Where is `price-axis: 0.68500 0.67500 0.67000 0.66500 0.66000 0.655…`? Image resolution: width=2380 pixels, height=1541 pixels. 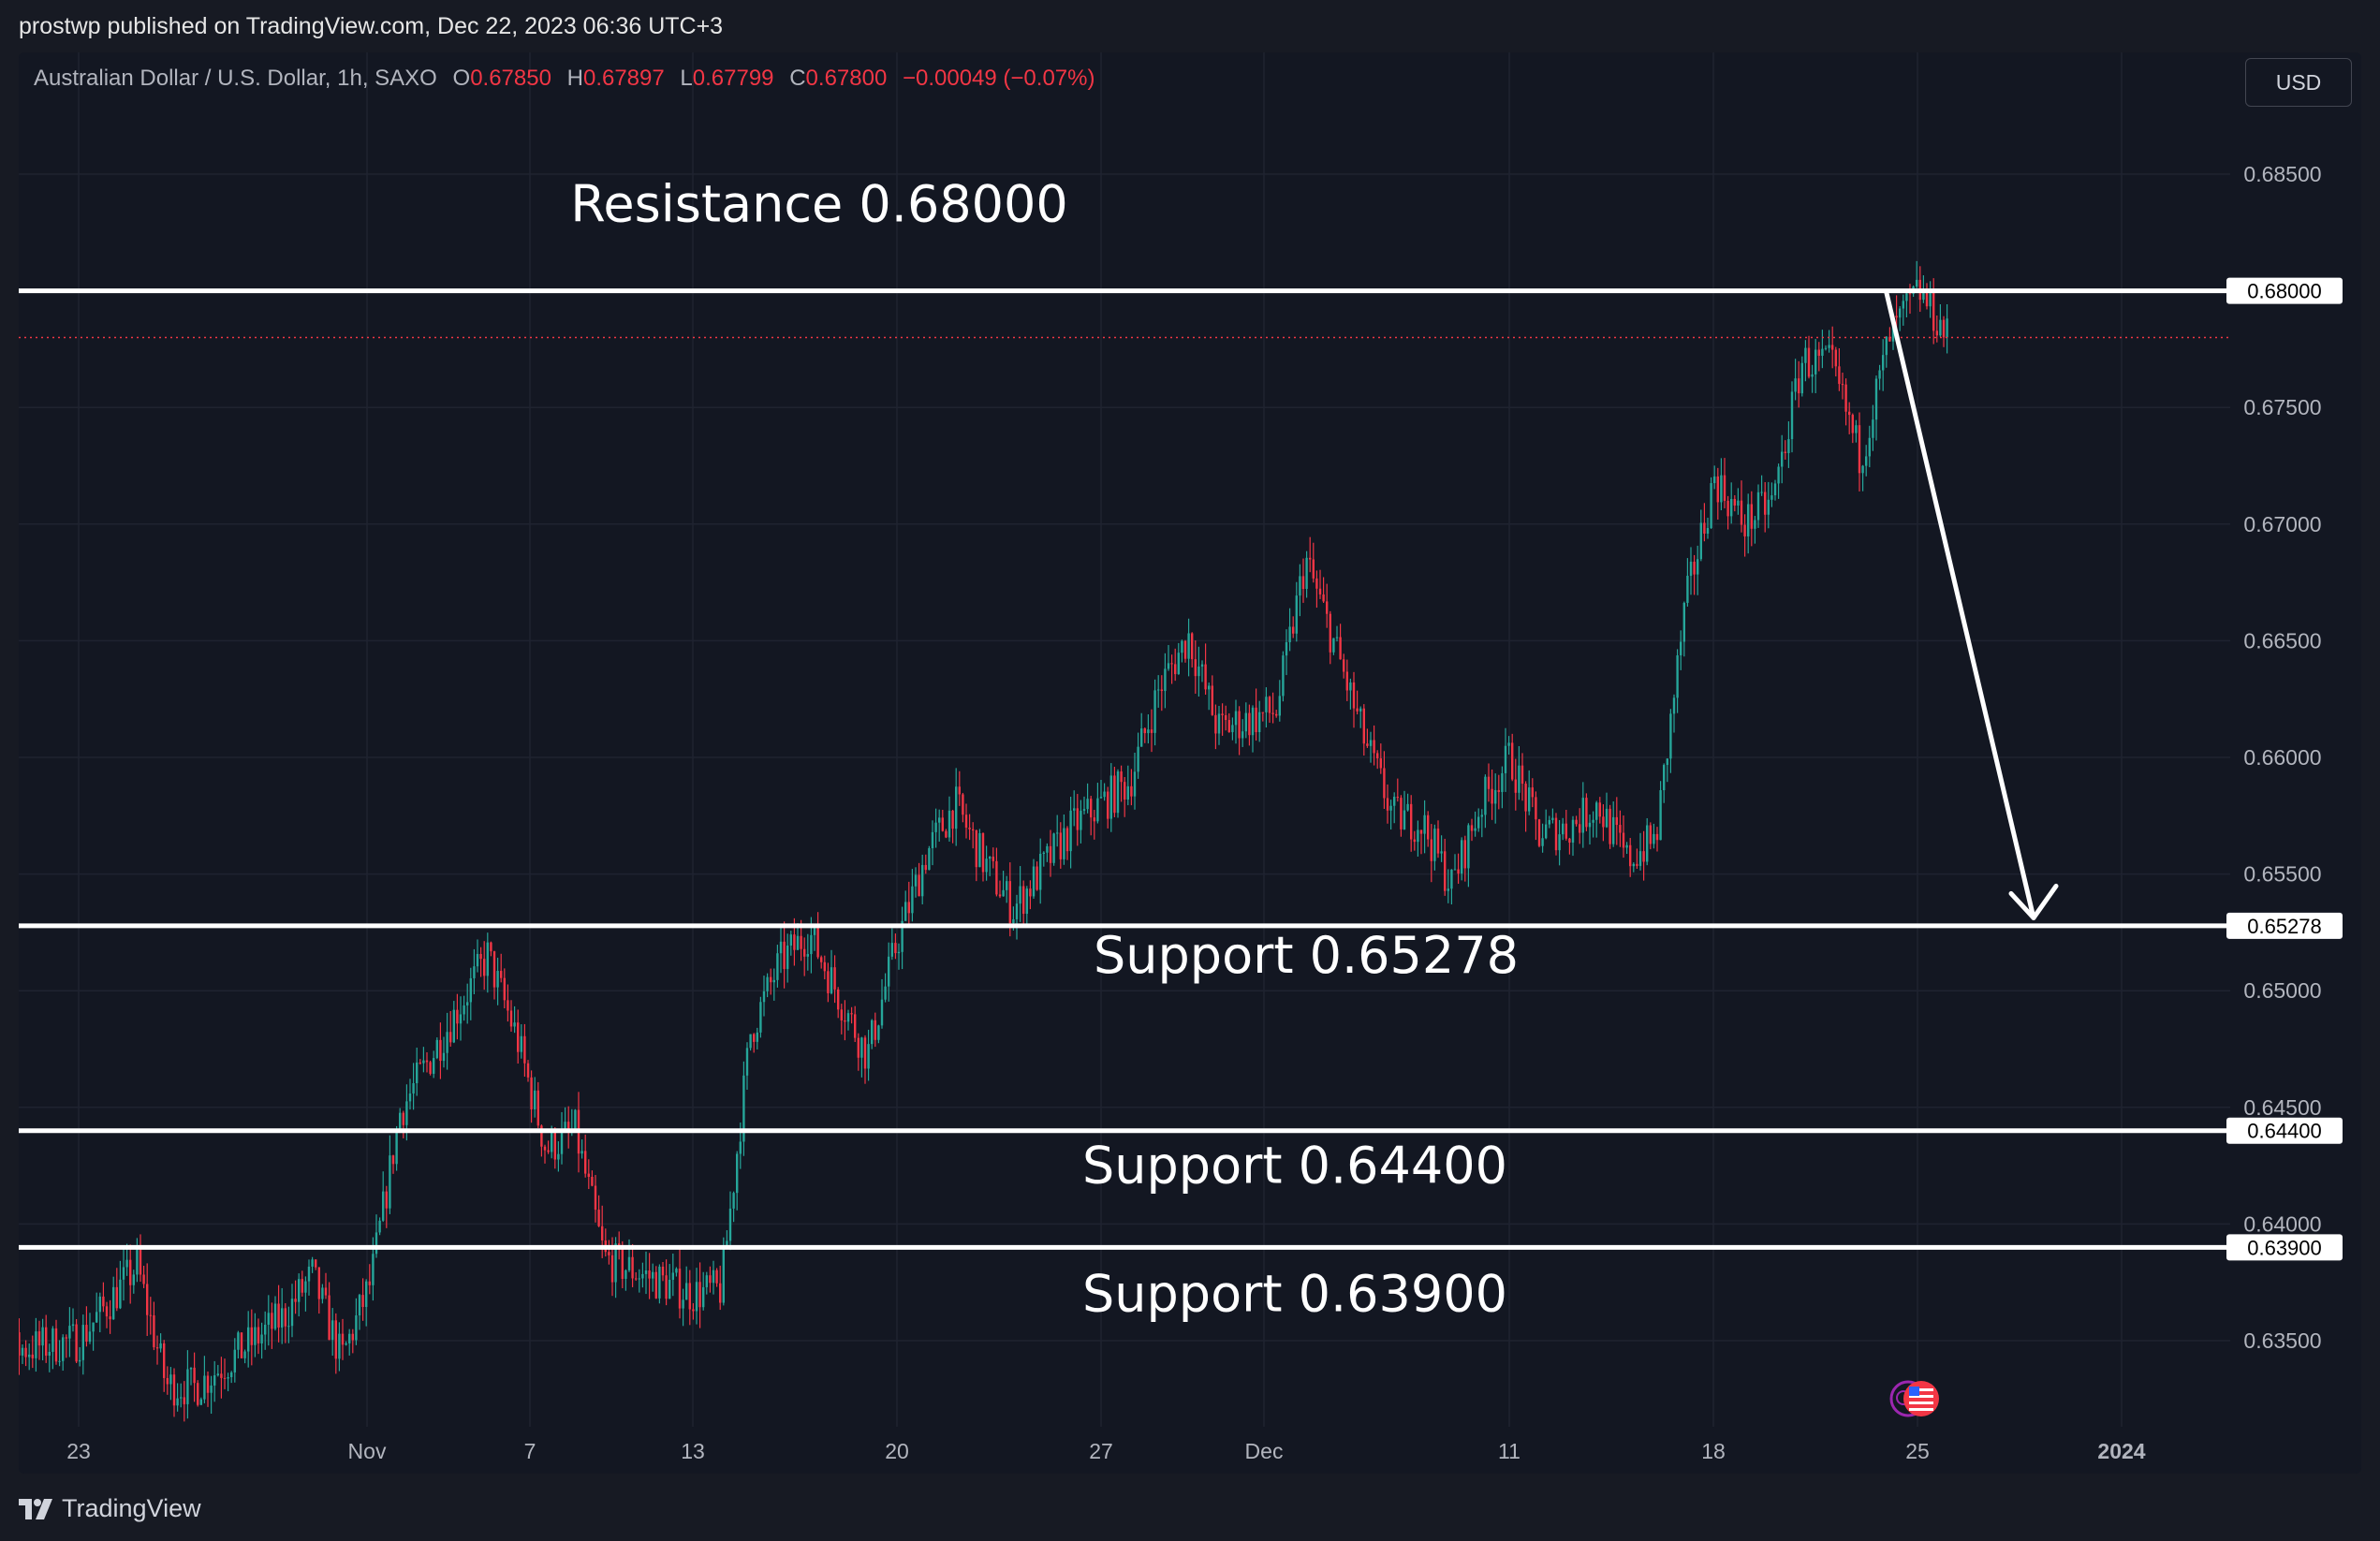
price-axis: 0.68500 0.67500 0.67000 0.66500 0.66000 0.655… is located at coordinates (2282, 758).